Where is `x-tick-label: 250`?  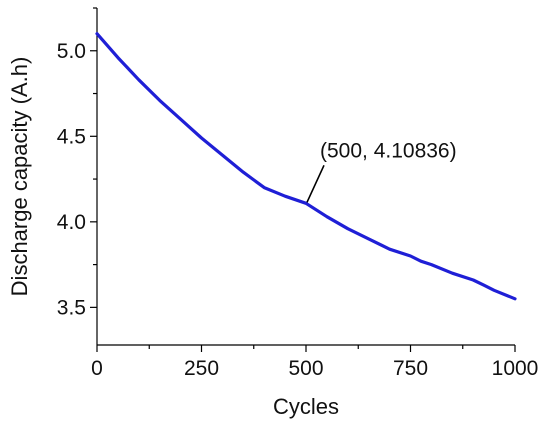
x-tick-label: 250 is located at coordinates (201, 368).